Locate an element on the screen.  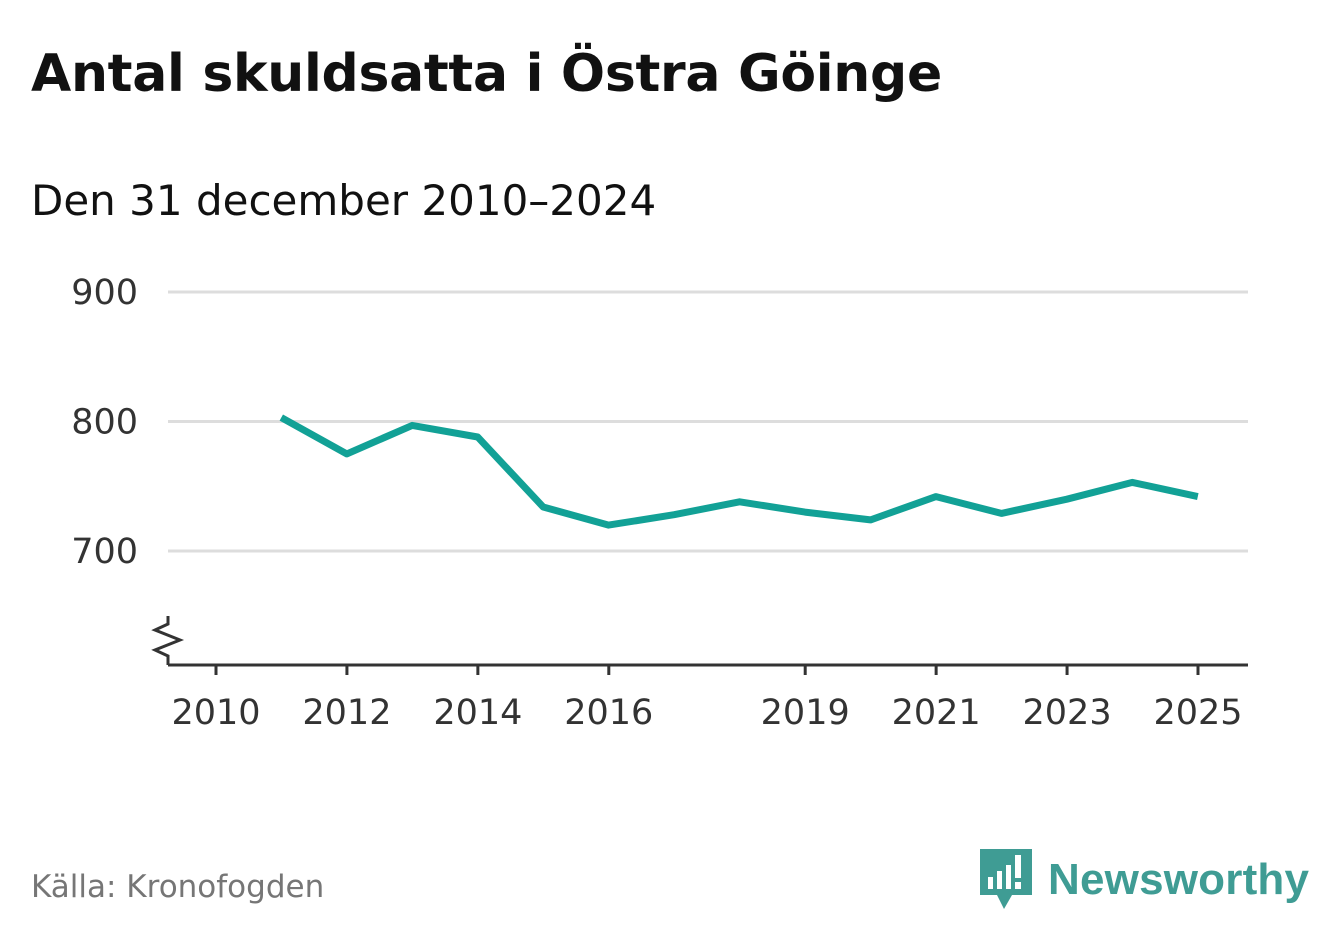
x-tick-label: 2010 is located at coordinates (215, 713).